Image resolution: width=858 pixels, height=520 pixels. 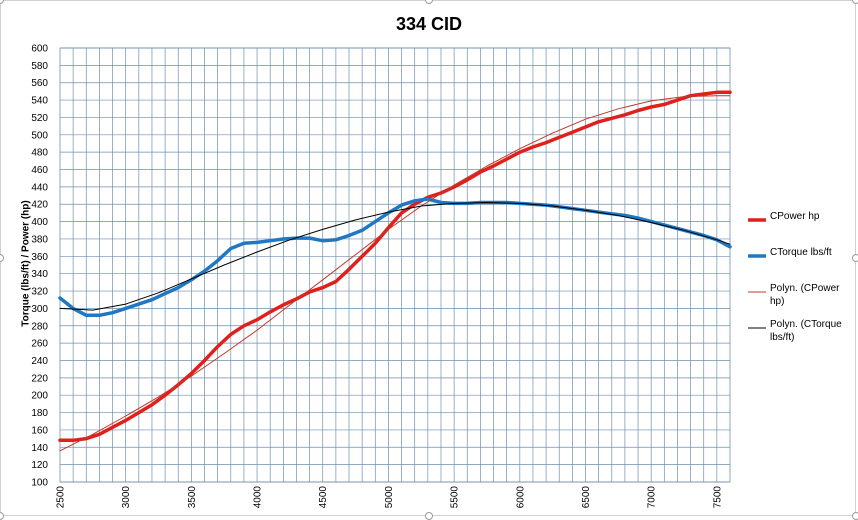 What do you see at coordinates (39, 430) in the screenshot?
I see `y-tick-label: 160` at bounding box center [39, 430].